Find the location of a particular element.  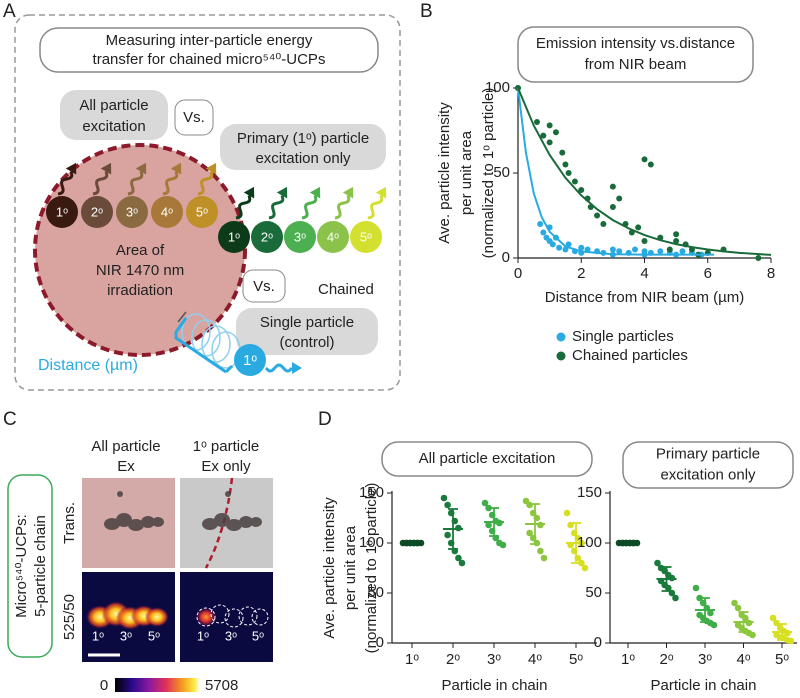

emission-image is located at coordinates (226, 617).